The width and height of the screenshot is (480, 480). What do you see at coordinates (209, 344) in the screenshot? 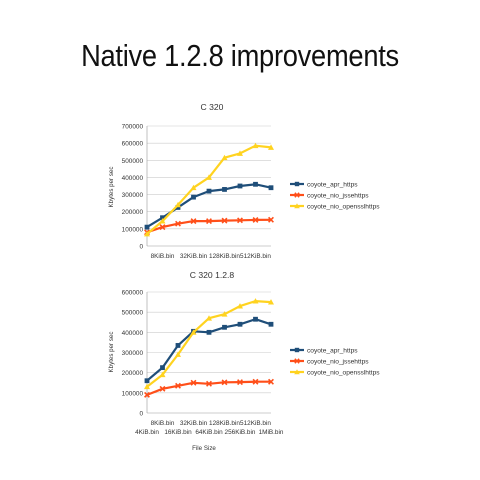
I see `series-line-coyote_nio_opensslhttps` at bounding box center [209, 344].